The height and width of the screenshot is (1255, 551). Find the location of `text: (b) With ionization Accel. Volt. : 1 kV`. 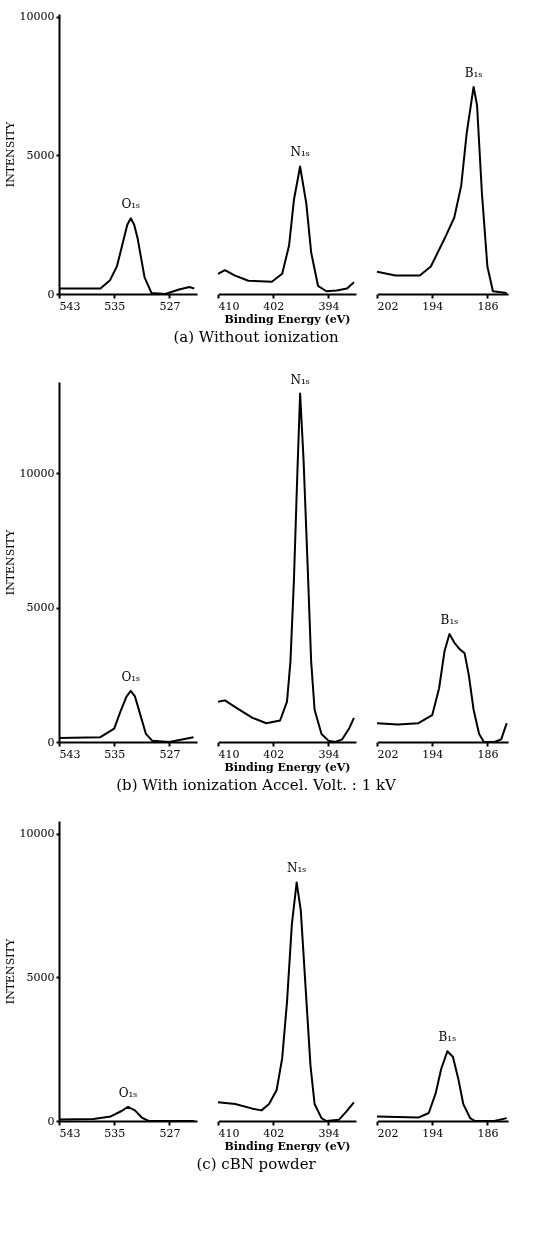

text: (b) With ionization Accel. Volt. : 1 kV is located at coordinates (257, 785).